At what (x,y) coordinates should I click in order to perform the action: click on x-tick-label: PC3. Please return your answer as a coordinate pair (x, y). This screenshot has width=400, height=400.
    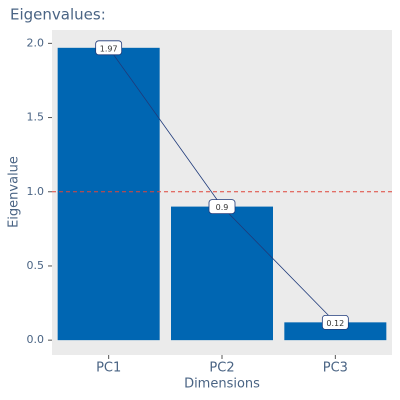
    Looking at the image, I should click on (335, 368).